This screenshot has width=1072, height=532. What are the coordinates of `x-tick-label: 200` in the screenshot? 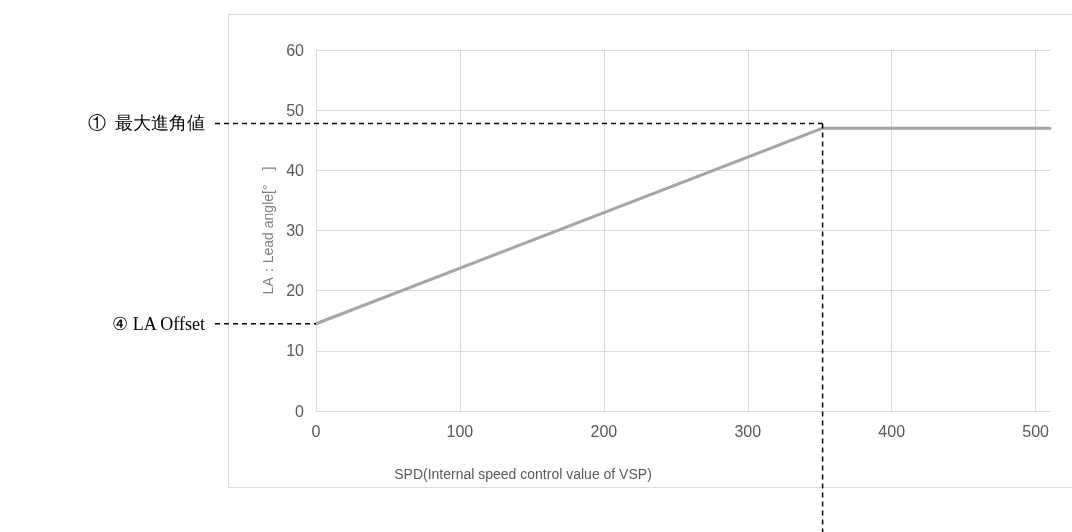 It's located at (604, 431).